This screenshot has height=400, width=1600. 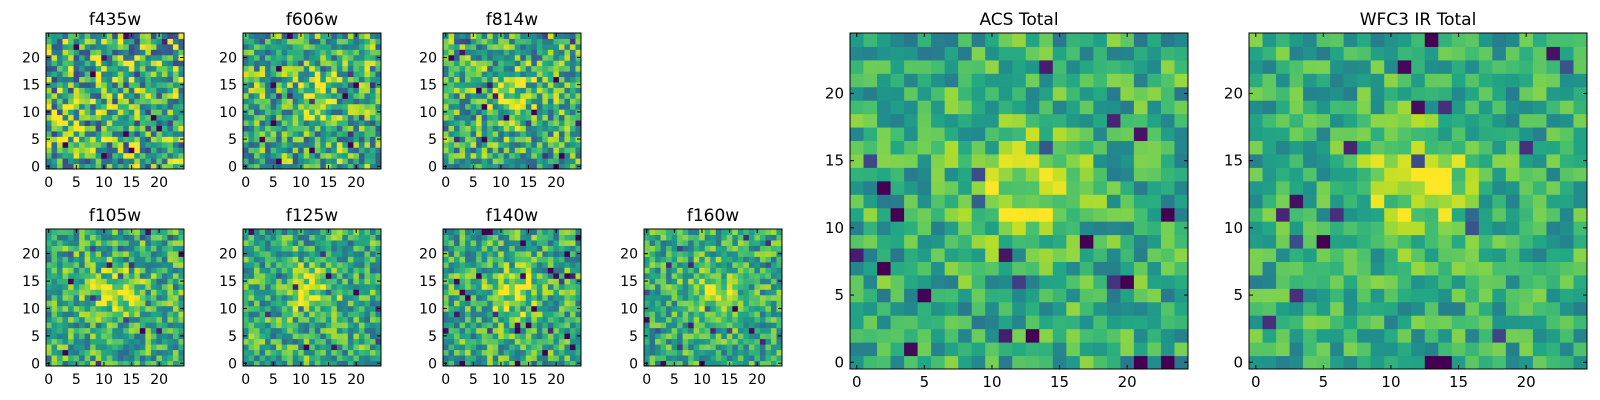 I want to click on y-tick-label: 15, so click(x=428, y=86).